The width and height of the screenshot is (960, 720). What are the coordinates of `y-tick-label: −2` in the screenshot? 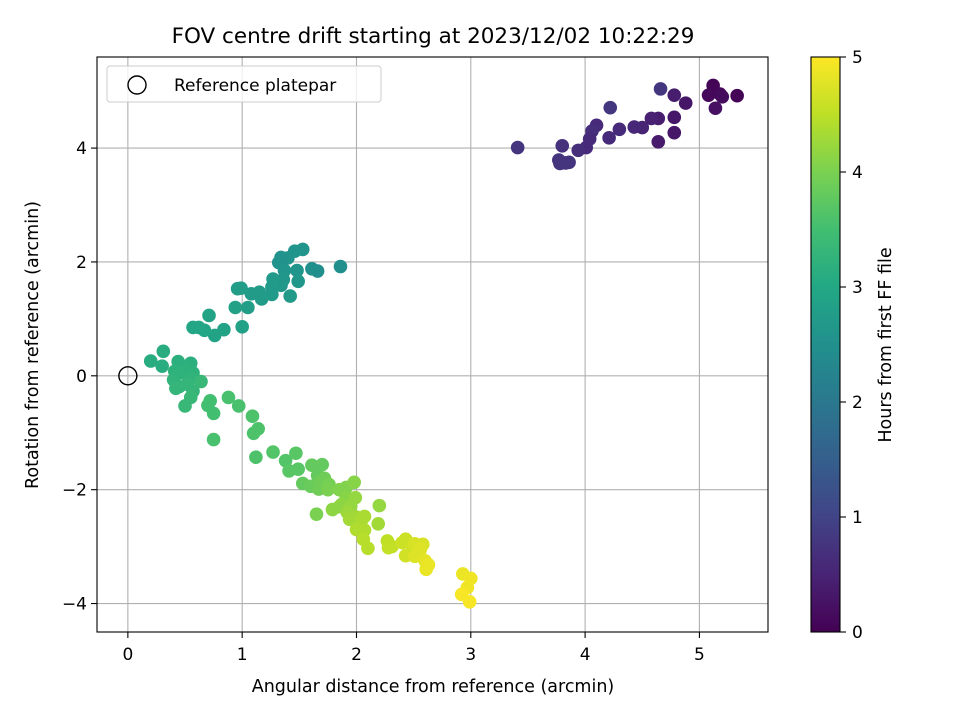 It's located at (74, 491).